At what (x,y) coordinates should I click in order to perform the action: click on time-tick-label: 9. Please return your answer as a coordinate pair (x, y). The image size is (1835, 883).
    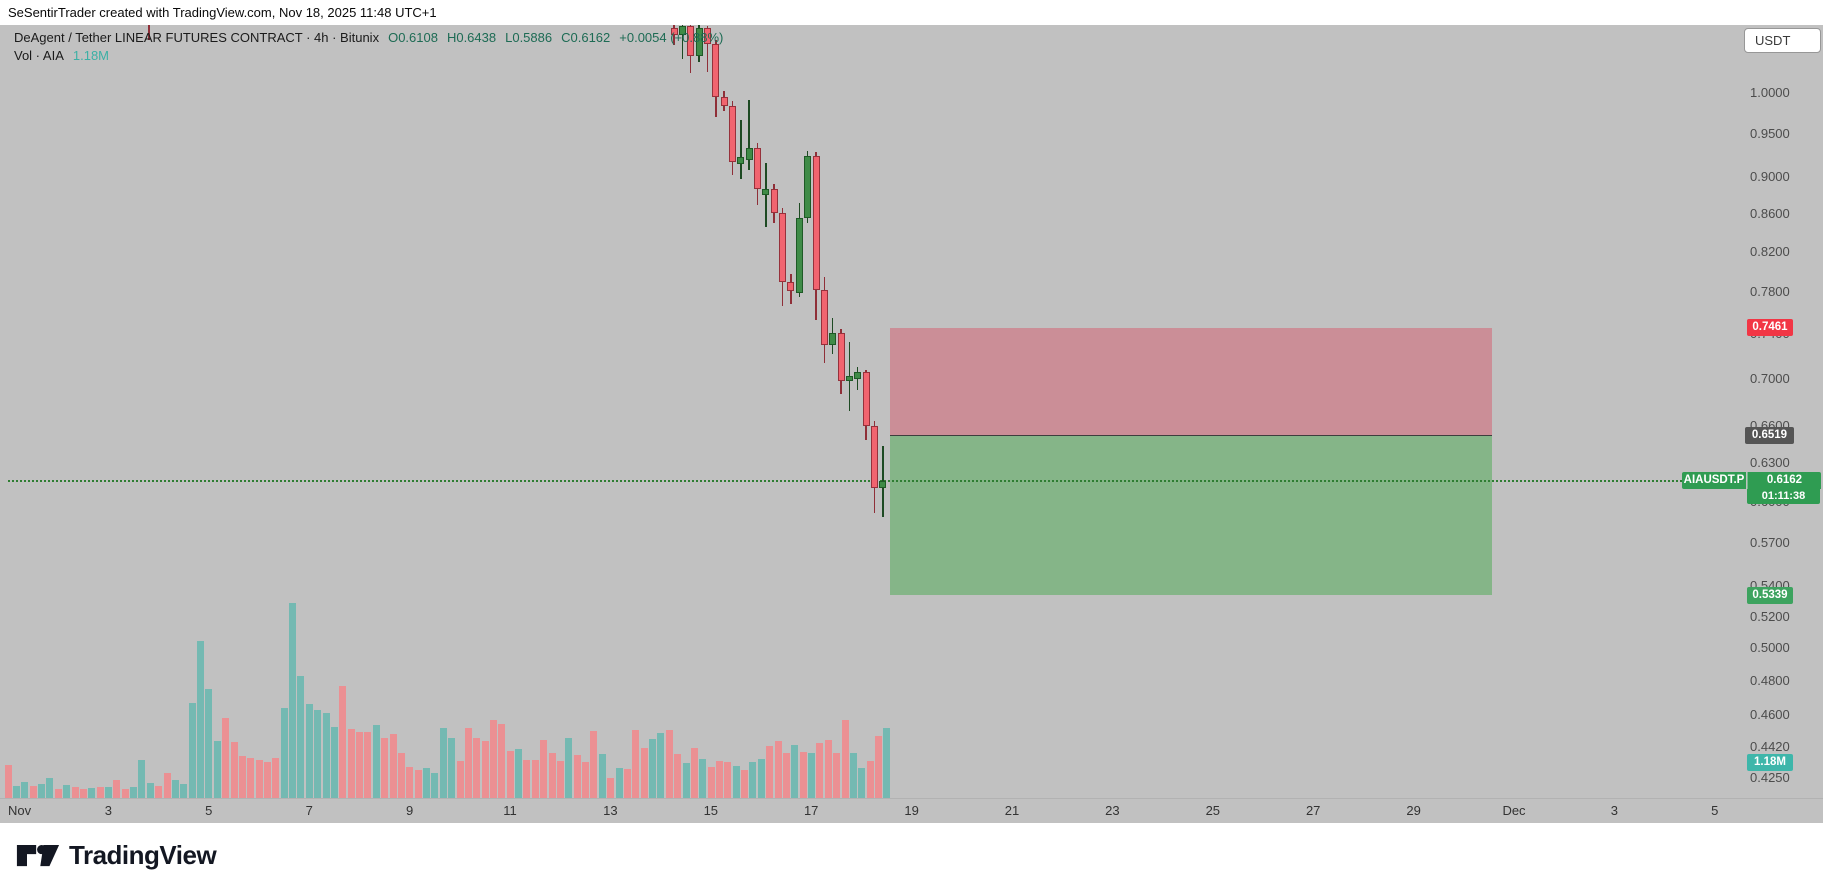
    Looking at the image, I should click on (409, 810).